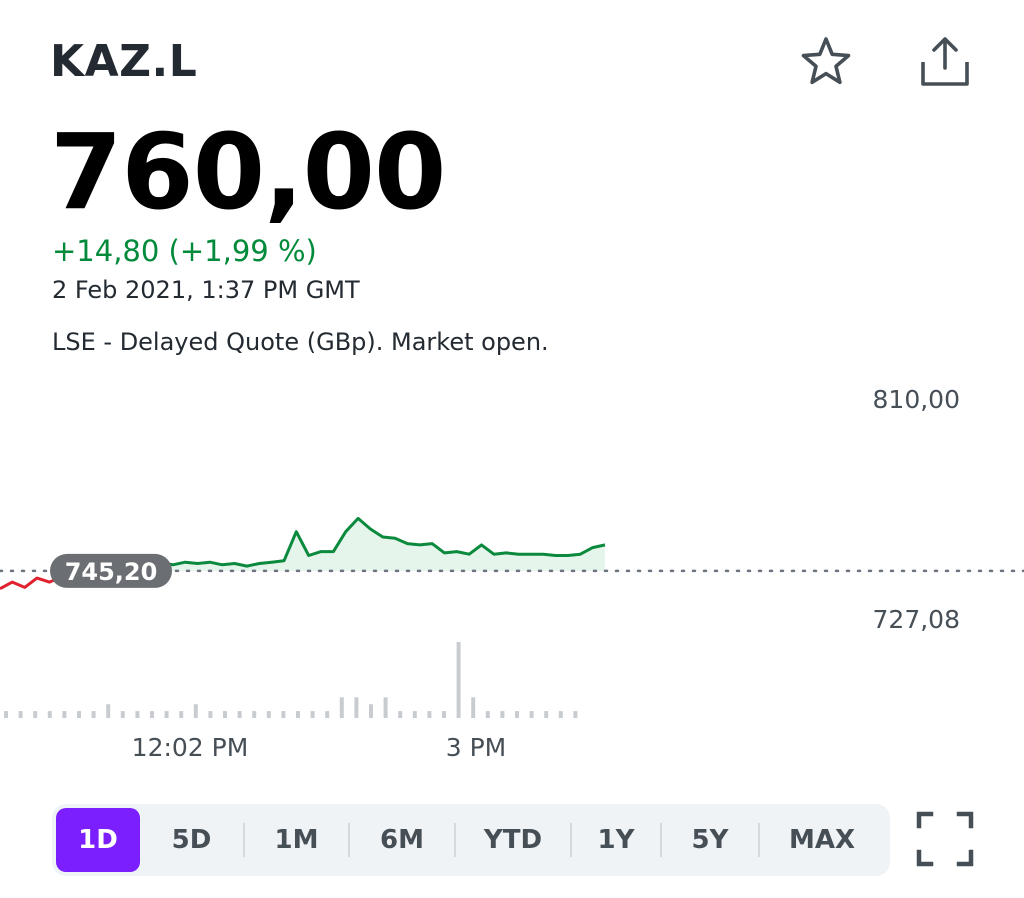  What do you see at coordinates (822, 840) in the screenshot?
I see `range-tab-max: MAX` at bounding box center [822, 840].